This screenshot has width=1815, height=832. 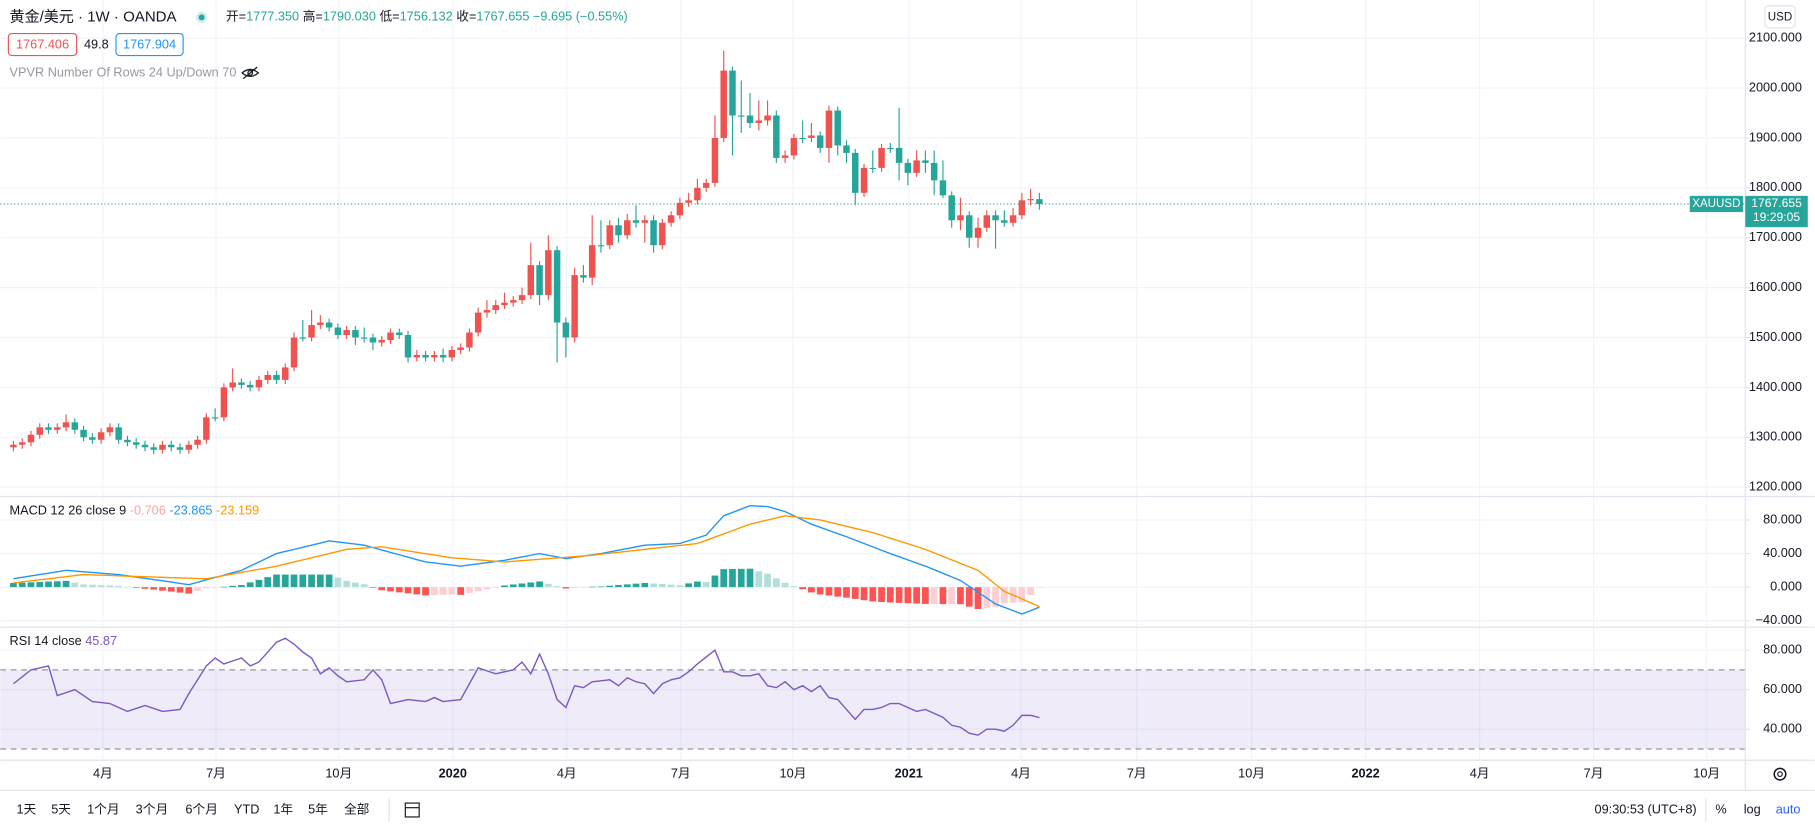 I want to click on range-button: 6个月, so click(x=201, y=808).